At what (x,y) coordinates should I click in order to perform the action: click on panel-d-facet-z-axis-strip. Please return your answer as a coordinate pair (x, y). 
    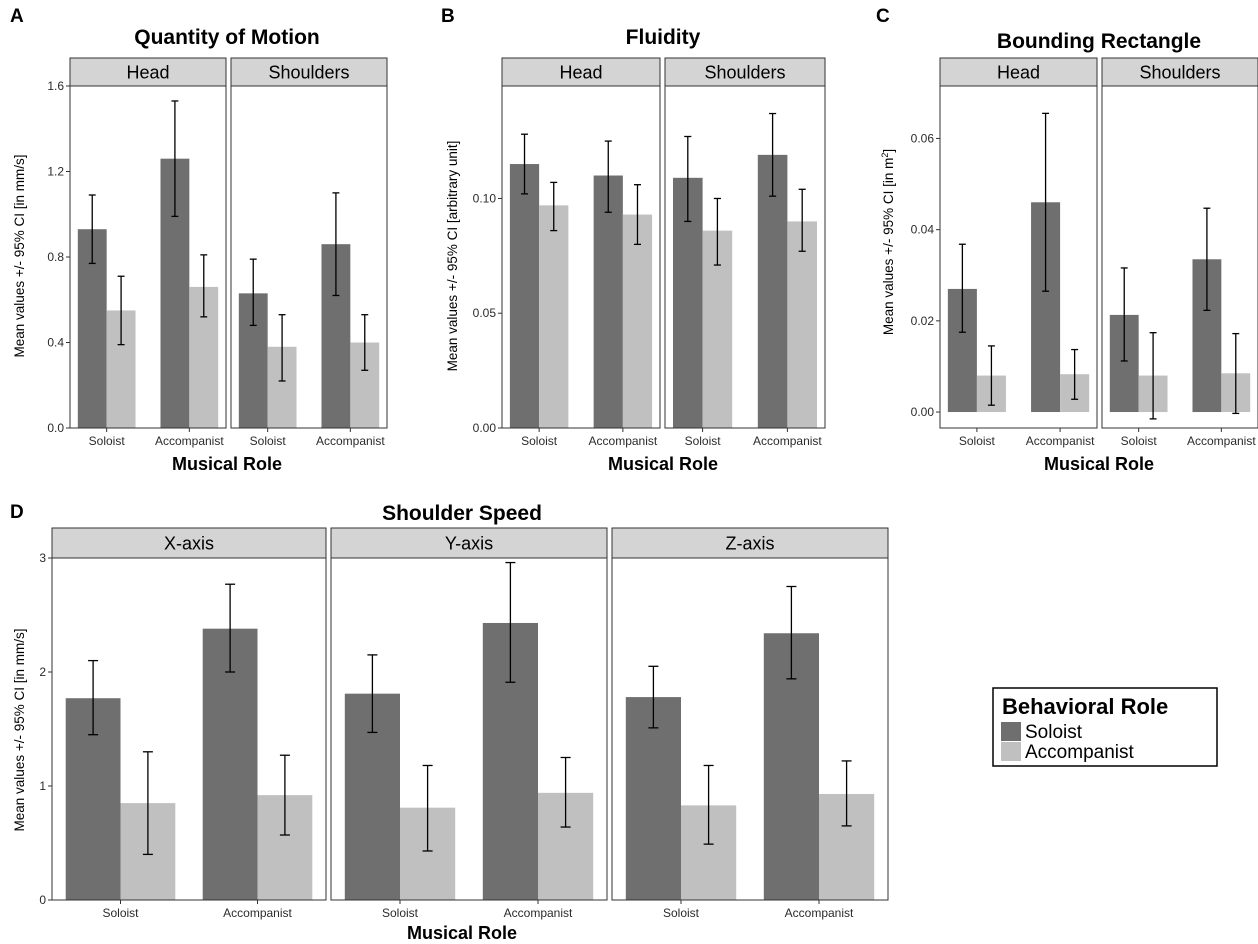
    Looking at the image, I should click on (750, 543).